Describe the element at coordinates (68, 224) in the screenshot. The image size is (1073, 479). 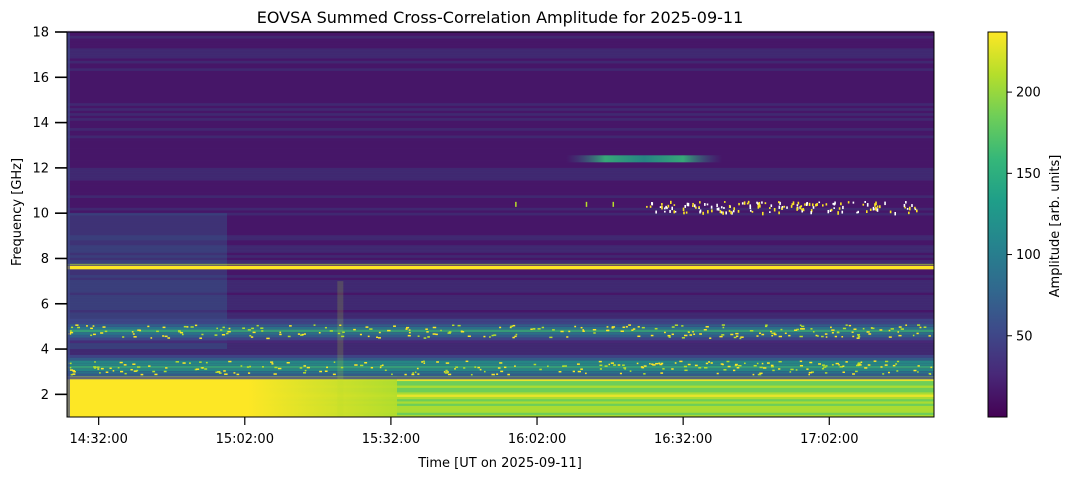
I see `heatmap-edge` at that location.